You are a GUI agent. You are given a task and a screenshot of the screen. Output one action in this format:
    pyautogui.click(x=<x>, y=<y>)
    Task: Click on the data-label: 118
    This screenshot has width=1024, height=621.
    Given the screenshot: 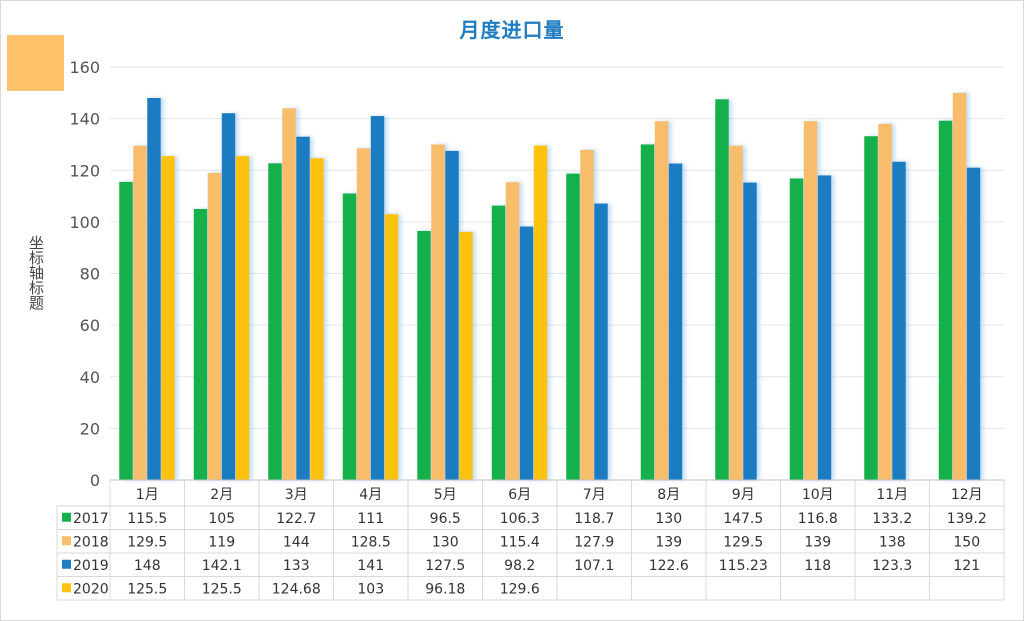 What is the action you would take?
    pyautogui.click(x=817, y=566)
    